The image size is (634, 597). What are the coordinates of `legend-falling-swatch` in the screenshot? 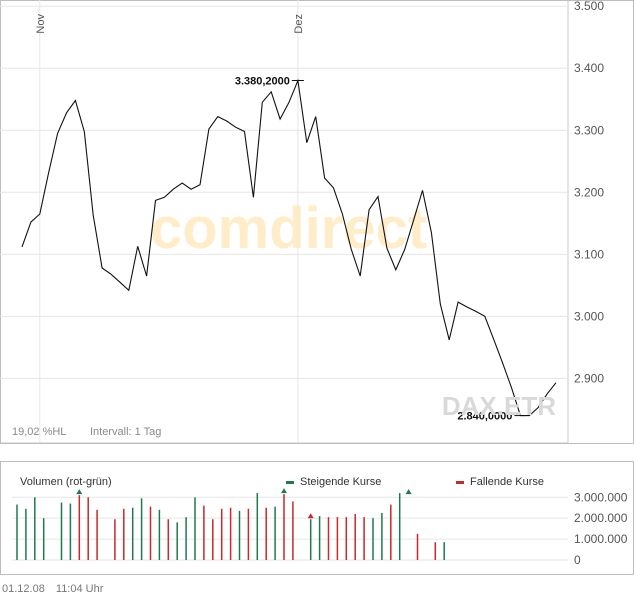 It's located at (460, 482).